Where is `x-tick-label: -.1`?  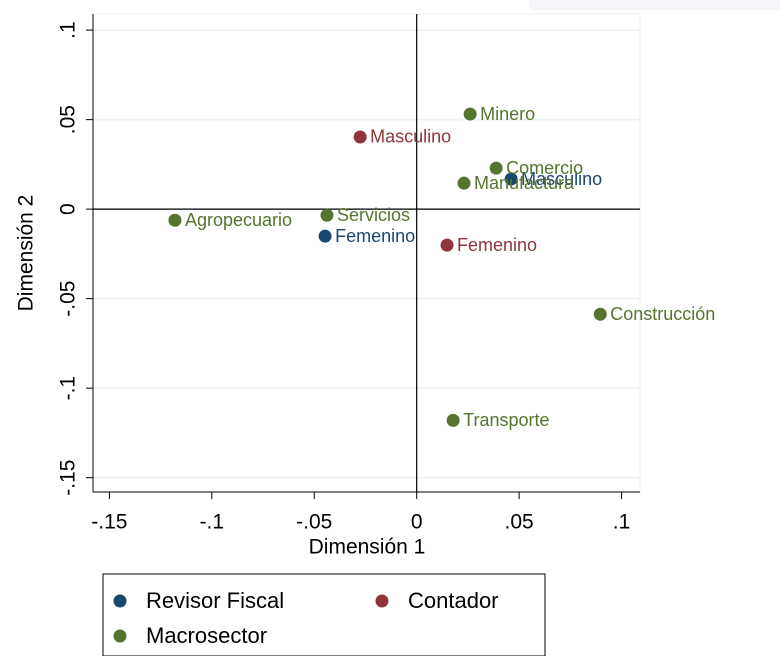 x-tick-label: -.1 is located at coordinates (212, 522).